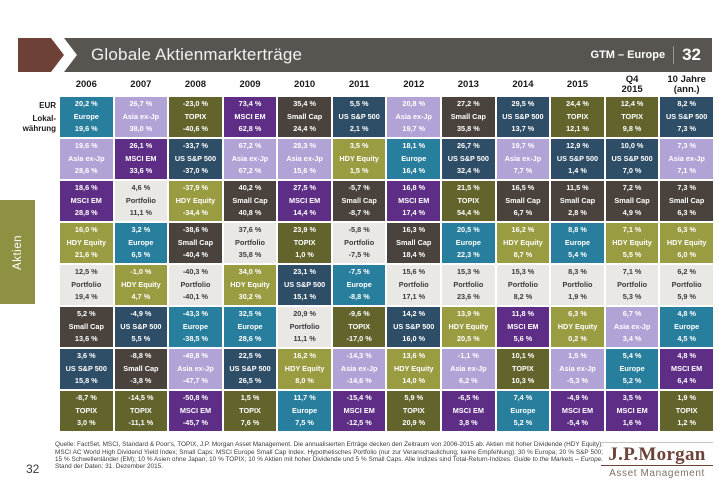 Image resolution: width=719 pixels, height=498 pixels. I want to click on return-cell: 3,2 % Europe 6,5 %, so click(141, 243).